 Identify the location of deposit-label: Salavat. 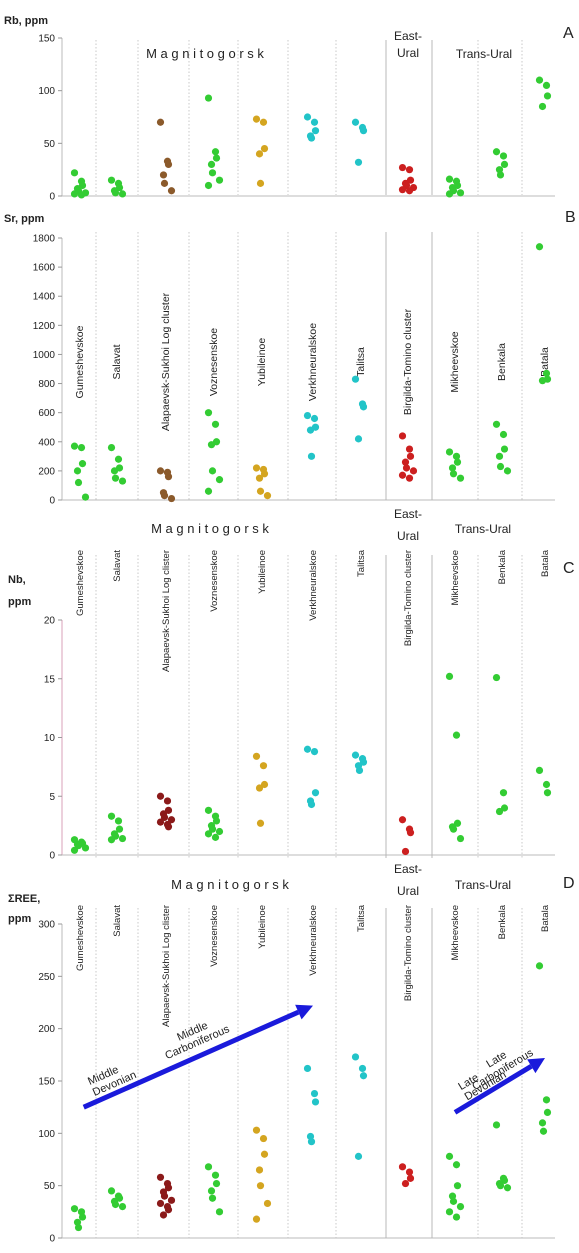
(117, 566).